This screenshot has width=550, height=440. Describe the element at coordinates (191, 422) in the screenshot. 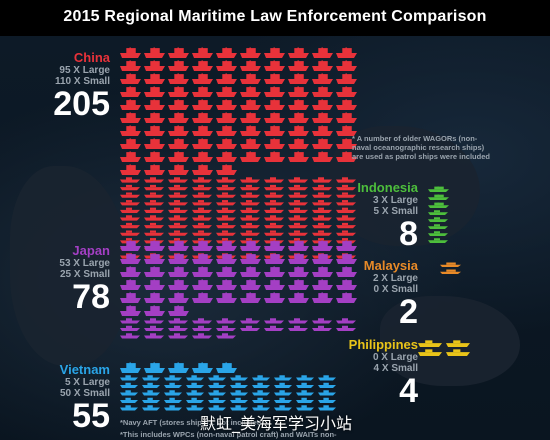

I see `vietnam-note: *Navy AFT (stores ships)... not included` at that location.